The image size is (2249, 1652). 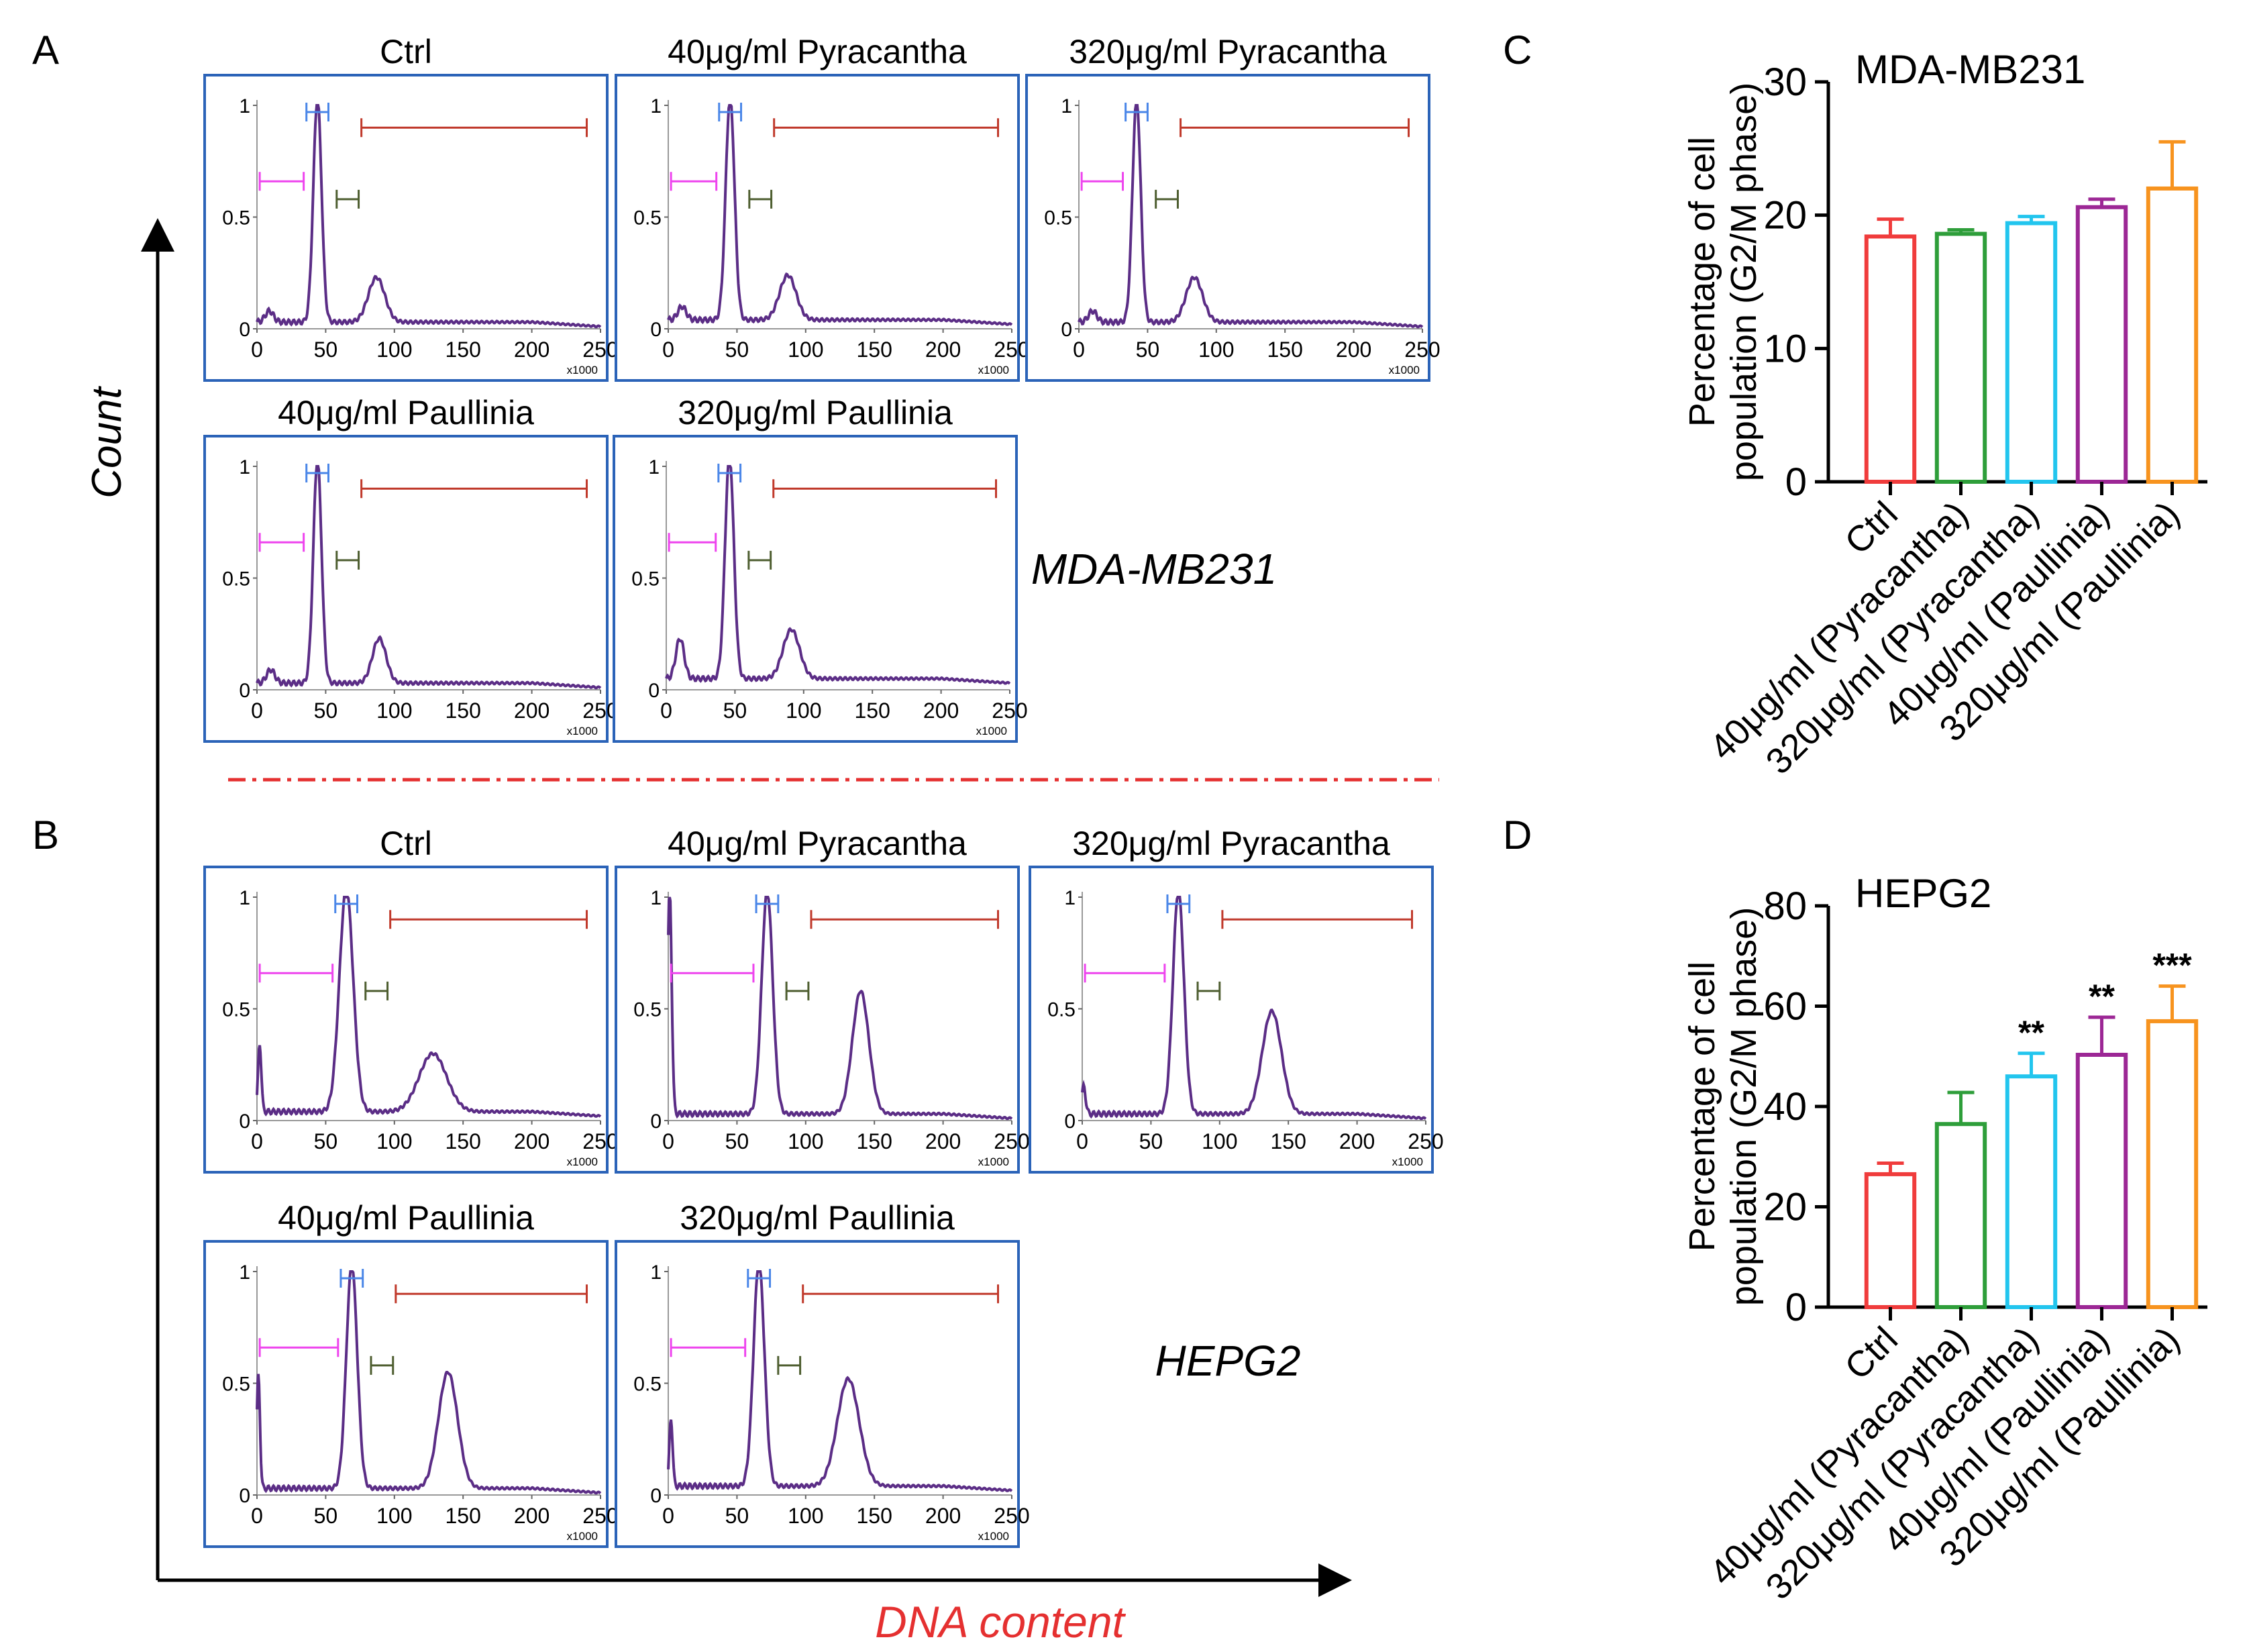 I want to click on bar-chart-y-tick-label: 40, so click(x=1785, y=1107).